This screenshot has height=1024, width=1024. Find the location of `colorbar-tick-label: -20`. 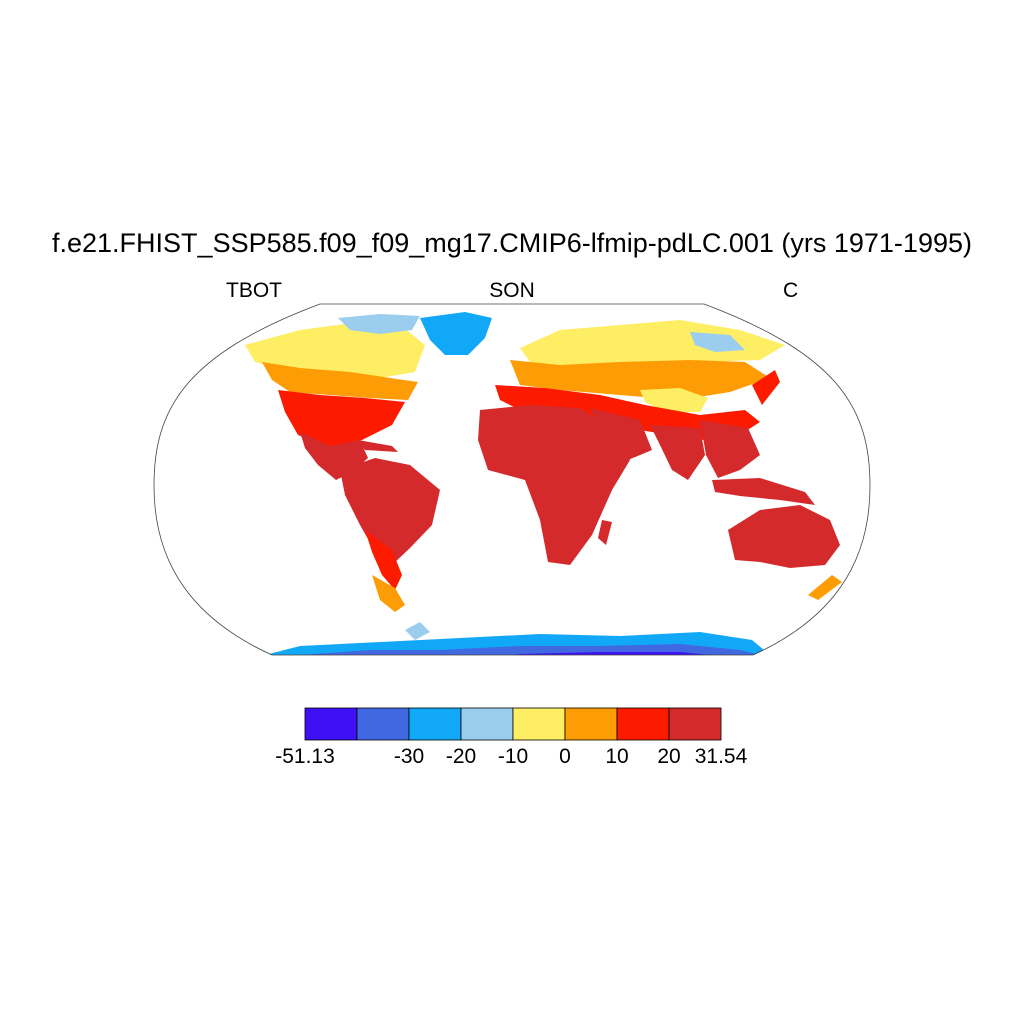

colorbar-tick-label: -20 is located at coordinates (461, 756).